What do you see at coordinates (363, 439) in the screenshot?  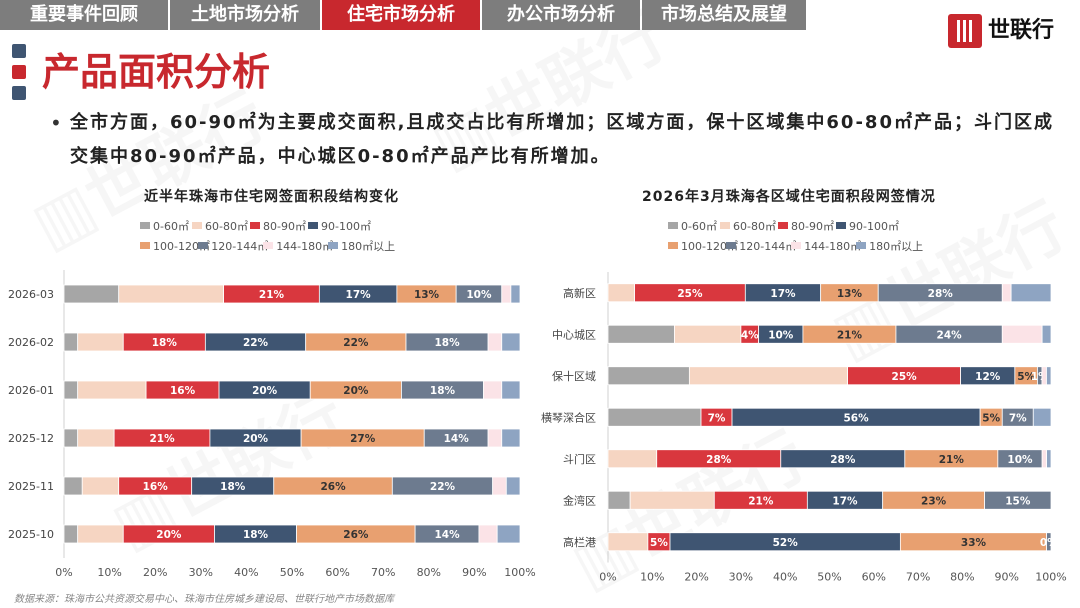 I see `data-label: 27%` at bounding box center [363, 439].